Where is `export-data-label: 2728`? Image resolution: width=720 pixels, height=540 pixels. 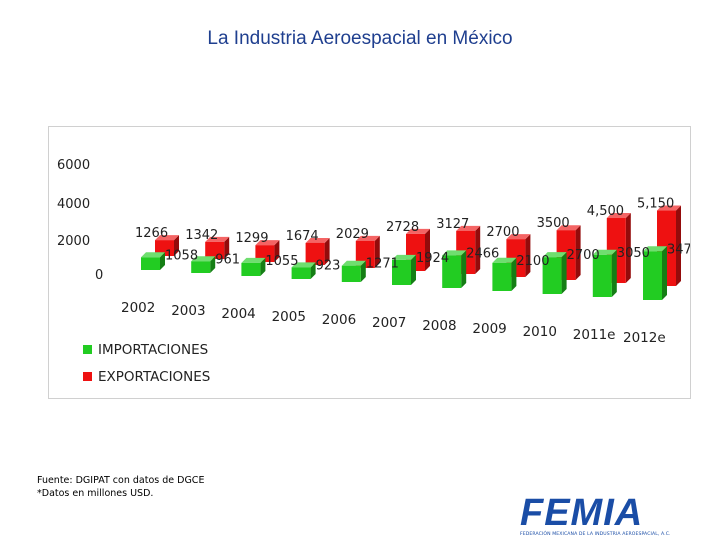
export-data-label: 2728 is located at coordinates (402, 227).